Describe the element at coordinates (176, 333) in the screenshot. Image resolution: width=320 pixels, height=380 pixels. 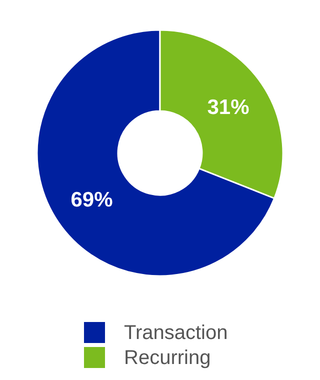
I see `legend-label: Transaction` at that location.